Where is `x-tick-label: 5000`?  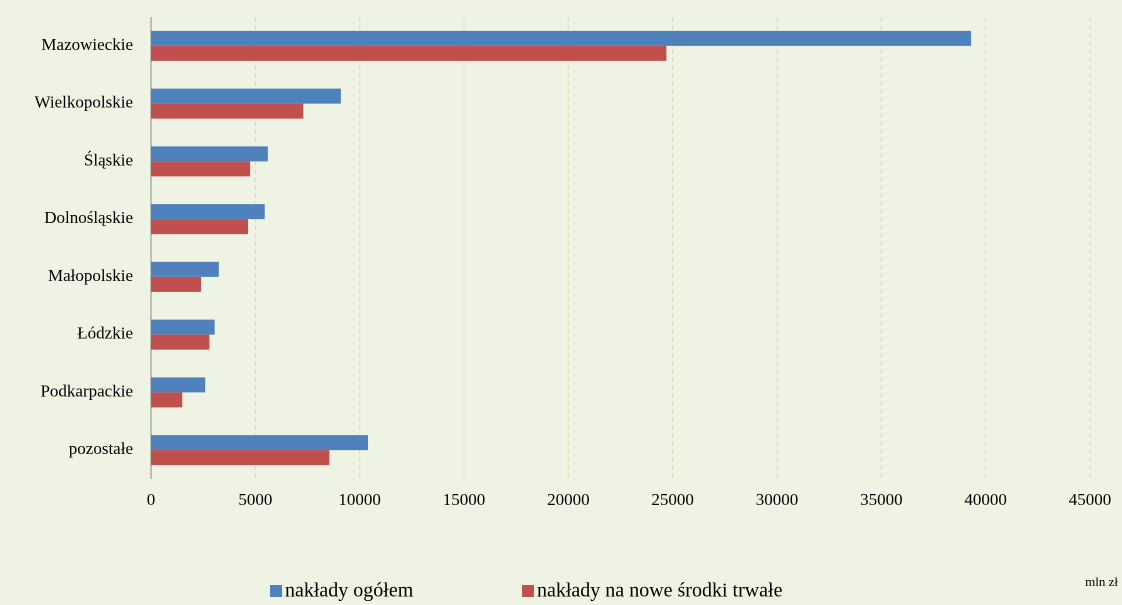
x-tick-label: 5000 is located at coordinates (255, 499).